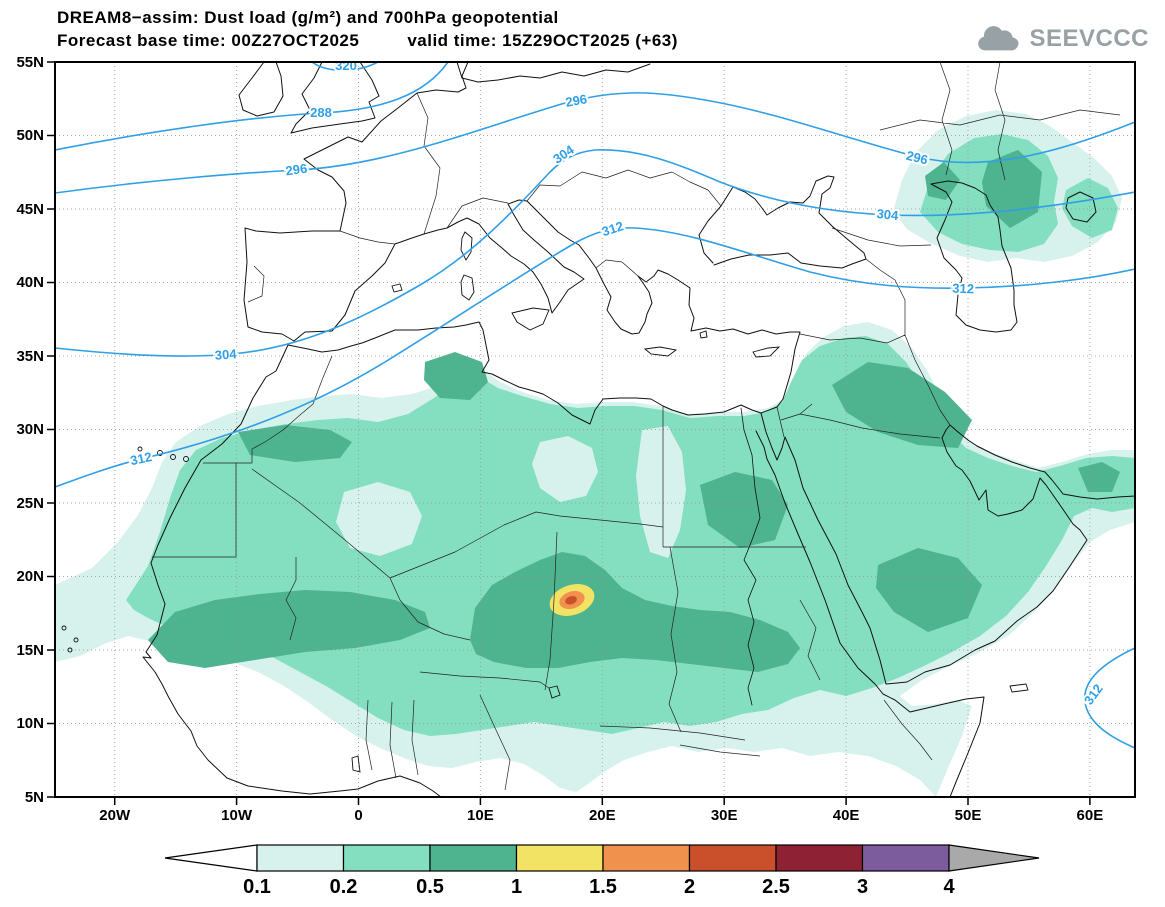 The width and height of the screenshot is (1165, 907). Describe the element at coordinates (358, 815) in the screenshot. I see `lon-label: 0` at that location.